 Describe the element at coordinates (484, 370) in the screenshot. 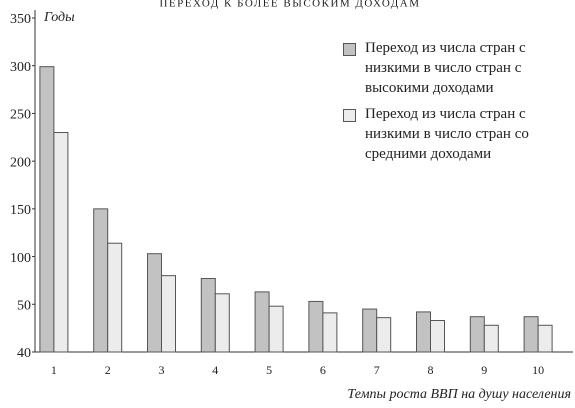

I see `x-tick-label: 9` at that location.